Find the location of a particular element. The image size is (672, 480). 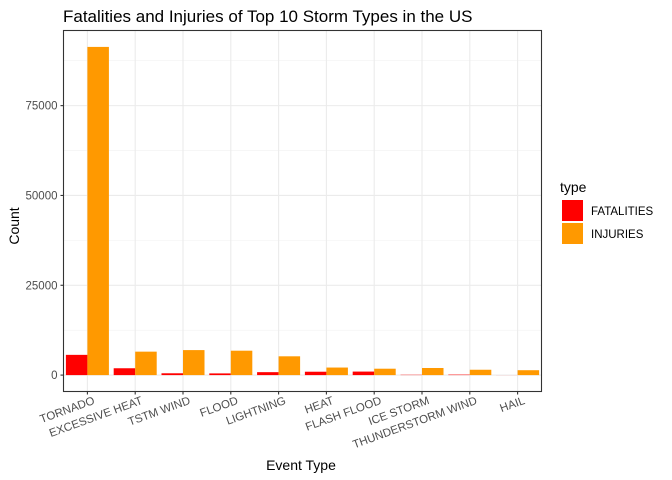

x-axis-title: Event Type is located at coordinates (301, 465).